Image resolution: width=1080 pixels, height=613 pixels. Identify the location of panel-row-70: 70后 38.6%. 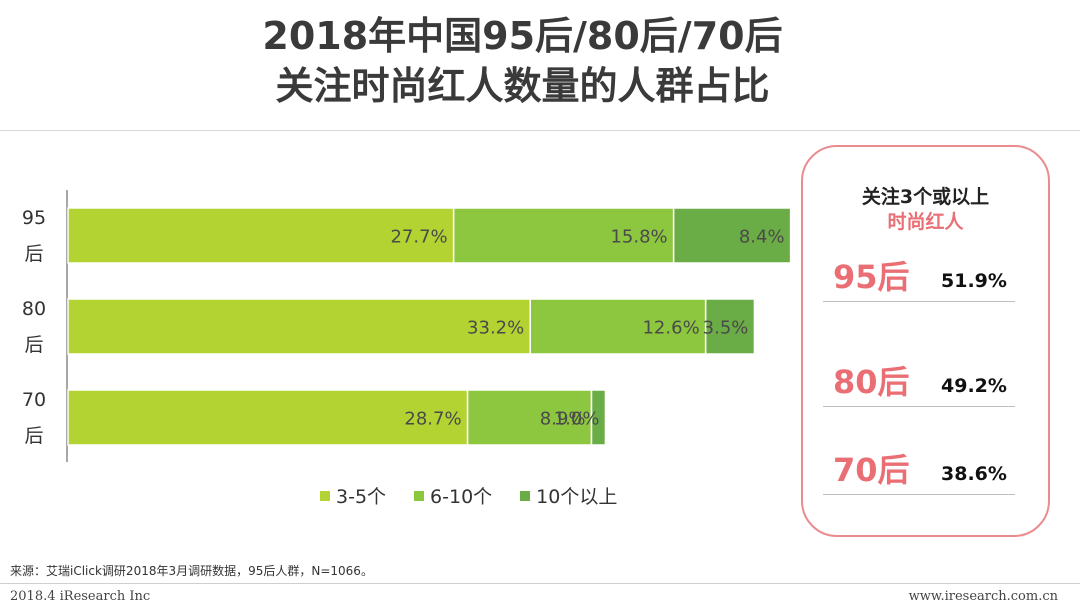
(919, 473).